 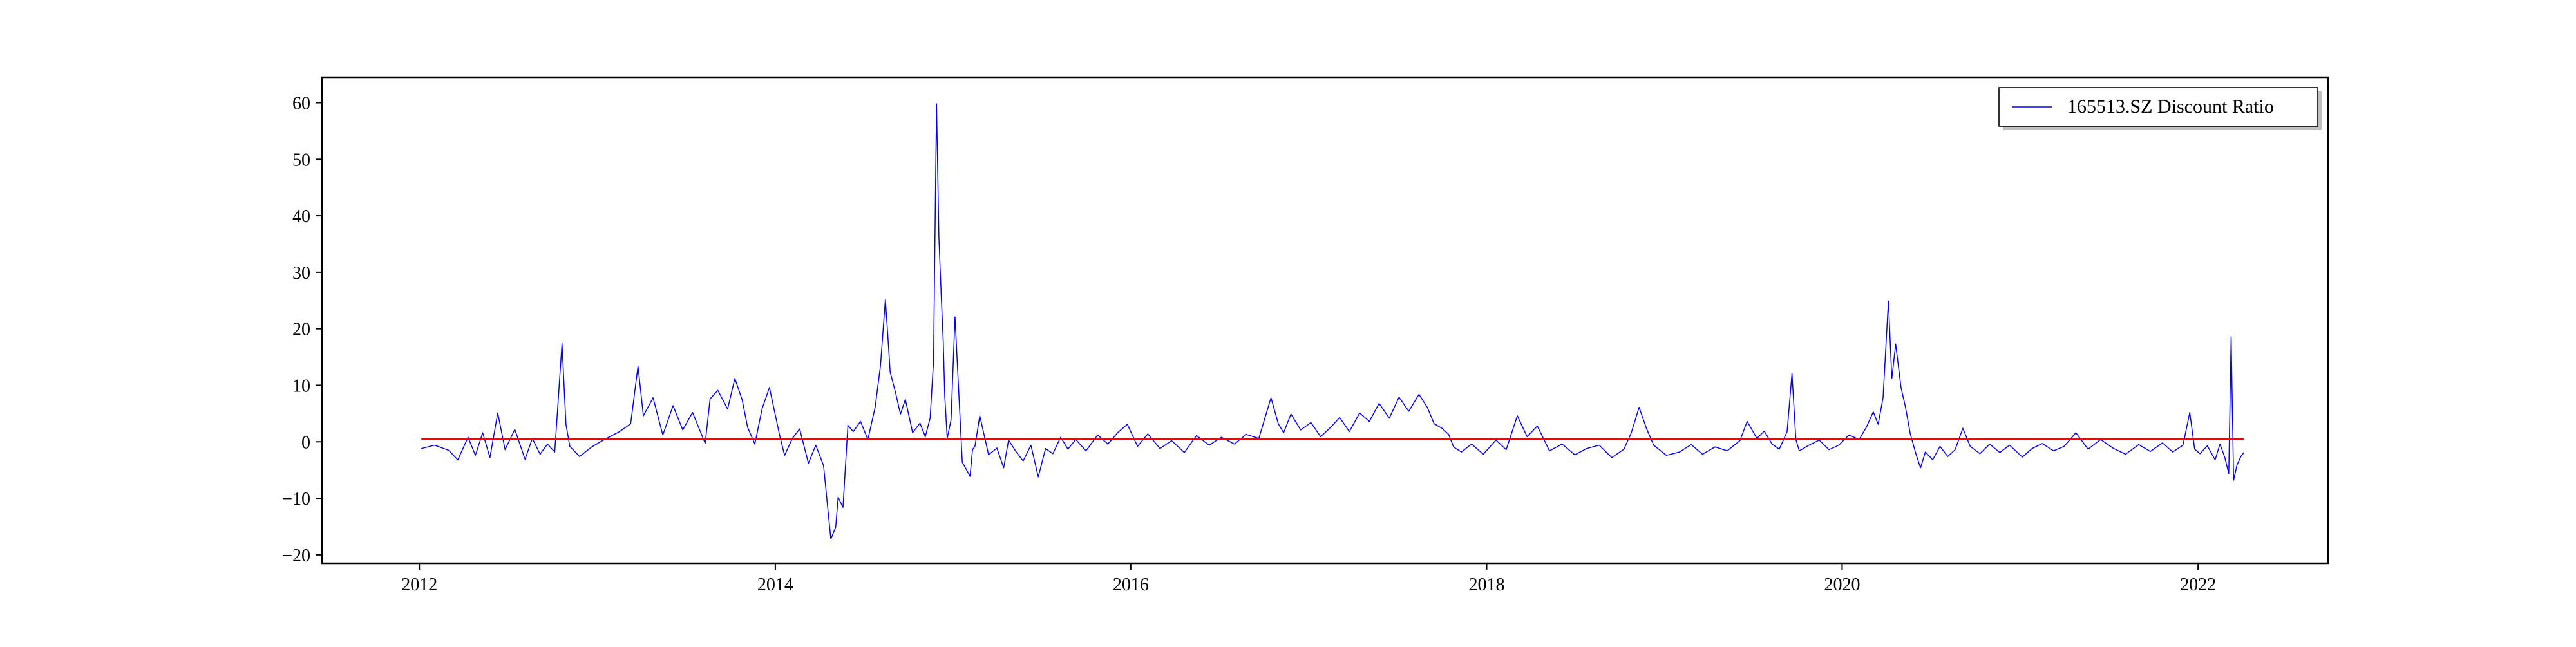 I want to click on x-axis: 2012 2014 2016 2018 2020 2022, so click(x=1308, y=579).